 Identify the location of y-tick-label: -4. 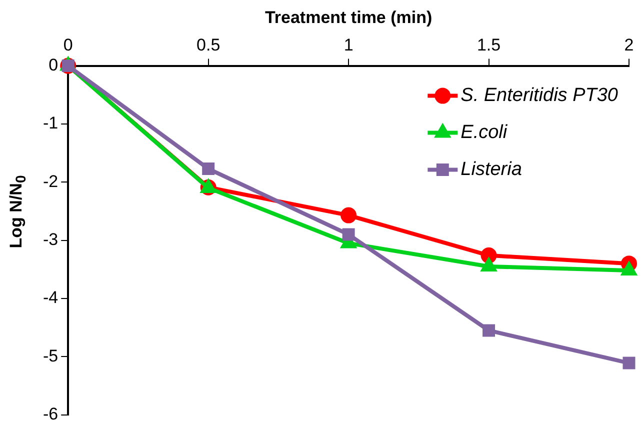
(50, 298).